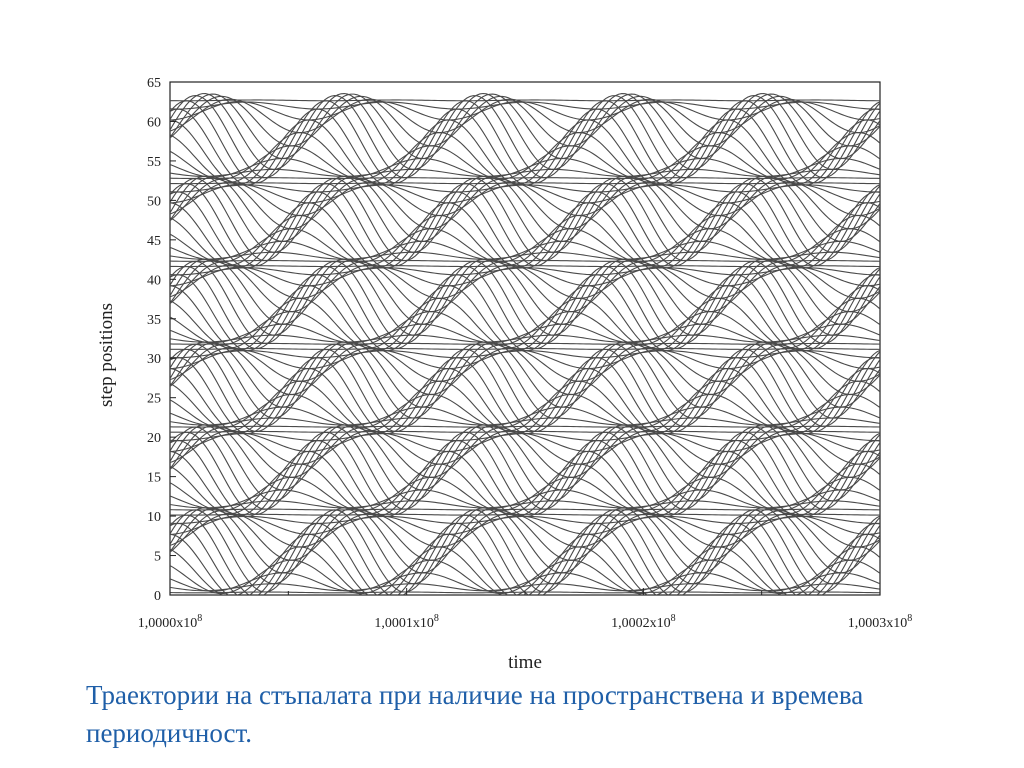 This screenshot has width=1024, height=768. What do you see at coordinates (880, 622) in the screenshot?
I see `x-tick-label: 1,0003x10⁸` at bounding box center [880, 622].